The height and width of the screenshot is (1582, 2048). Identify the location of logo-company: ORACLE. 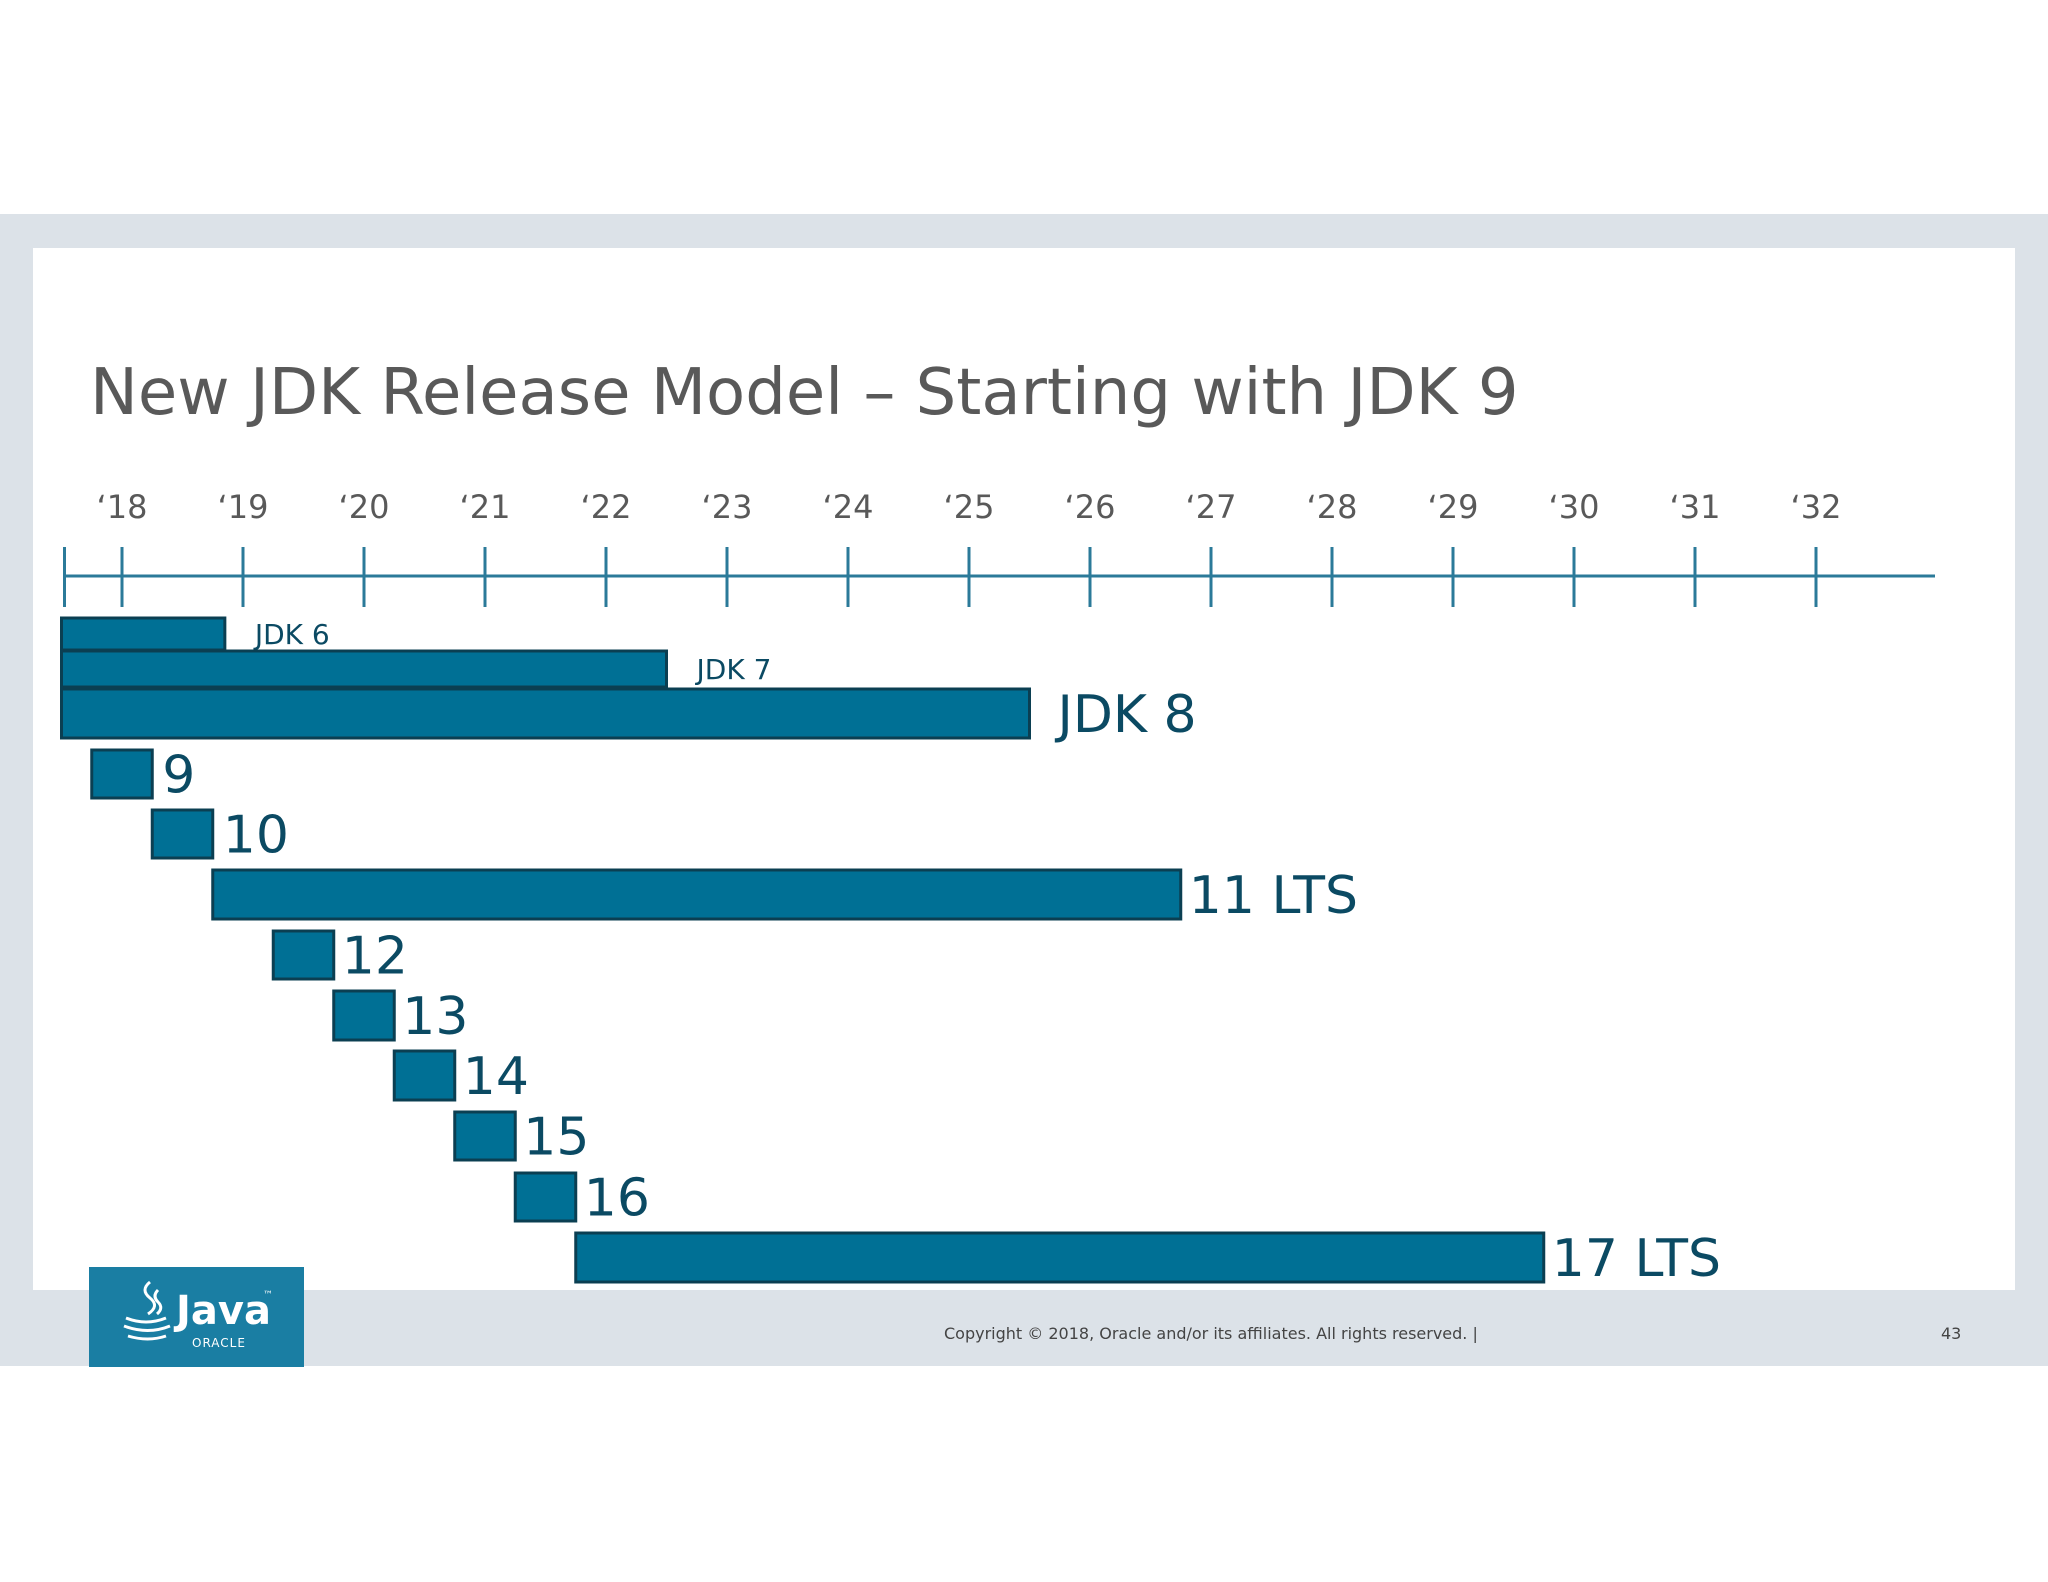
(219, 1343).